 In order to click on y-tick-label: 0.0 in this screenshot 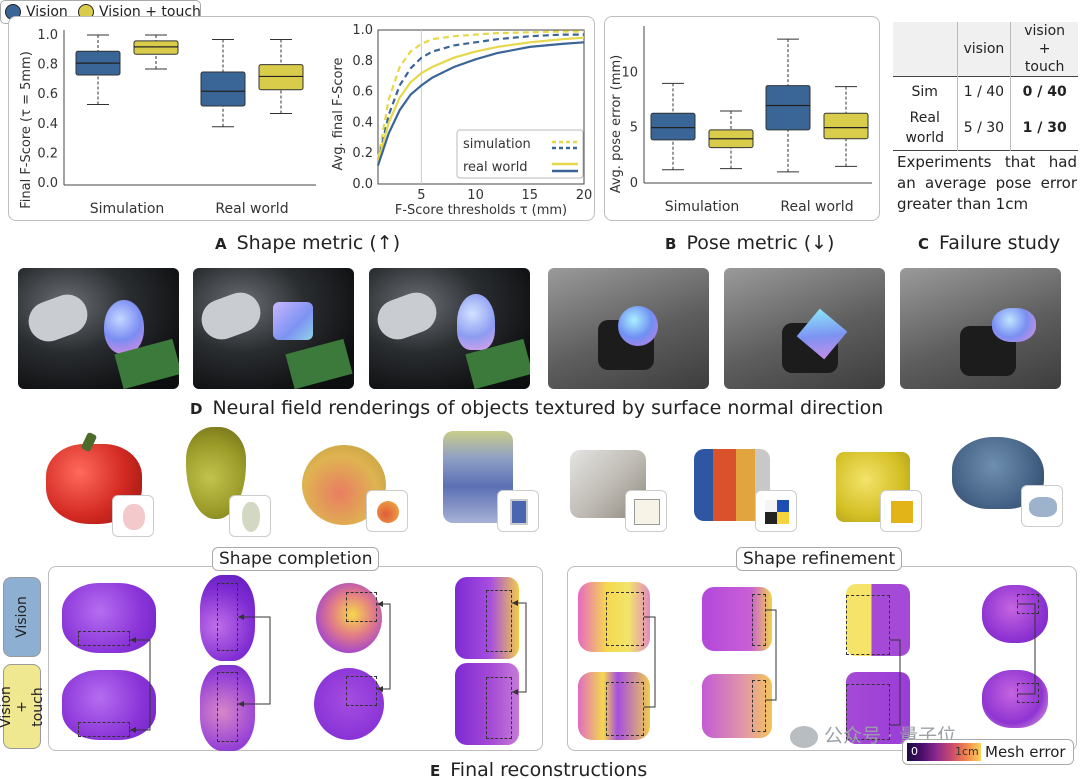, I will do `click(47, 183)`.